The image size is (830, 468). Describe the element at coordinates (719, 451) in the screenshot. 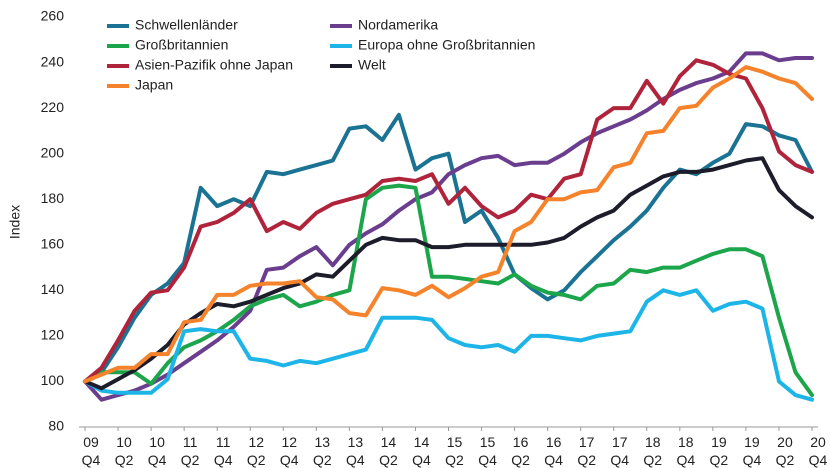

I see `x-tick-label: 19 Q2` at that location.